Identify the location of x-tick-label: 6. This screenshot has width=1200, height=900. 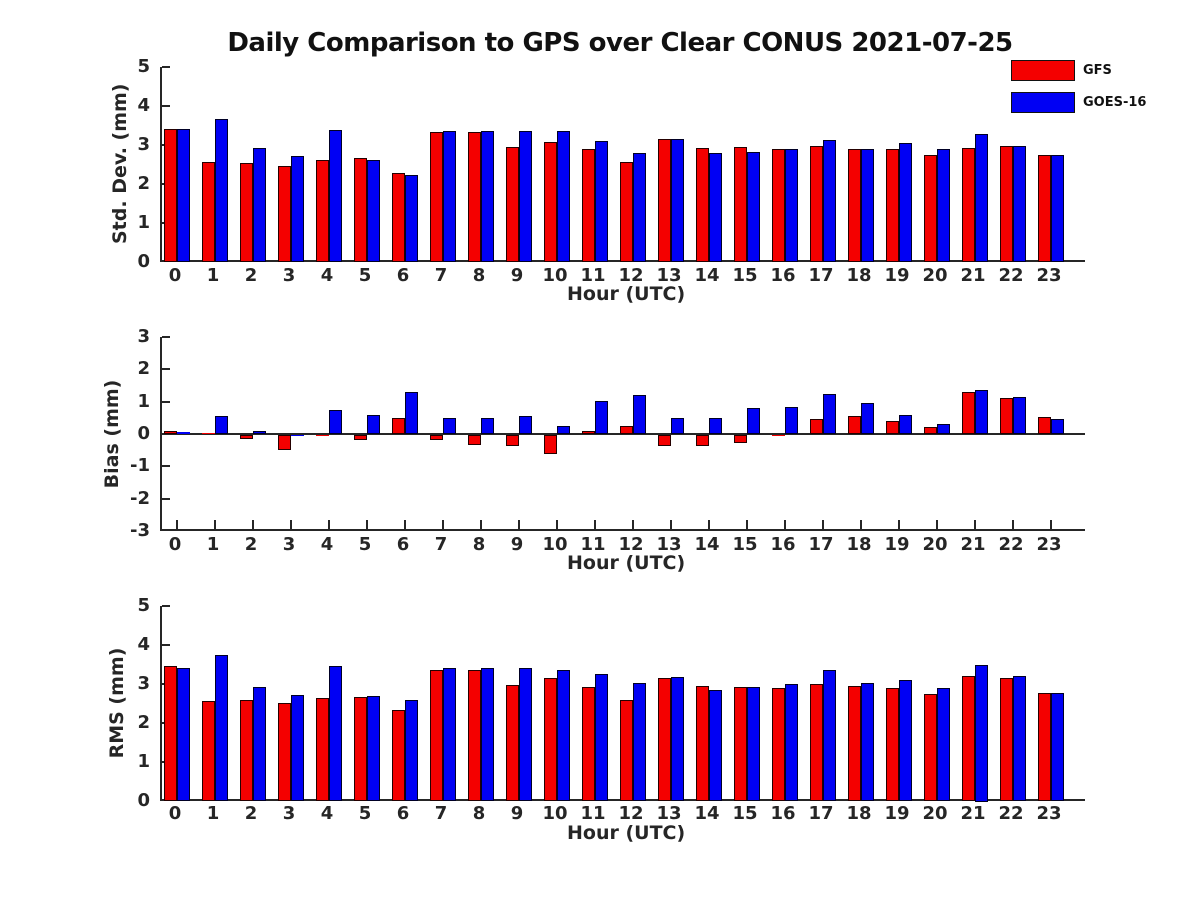
(403, 544).